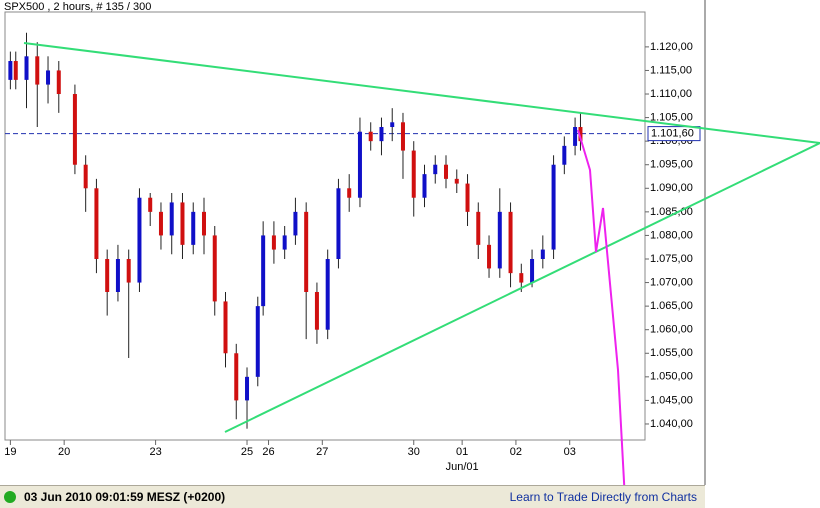 The image size is (820, 508). I want to click on status-datetime: 03 Jun 2010 09:01:59 MESZ (+0200), so click(125, 497).